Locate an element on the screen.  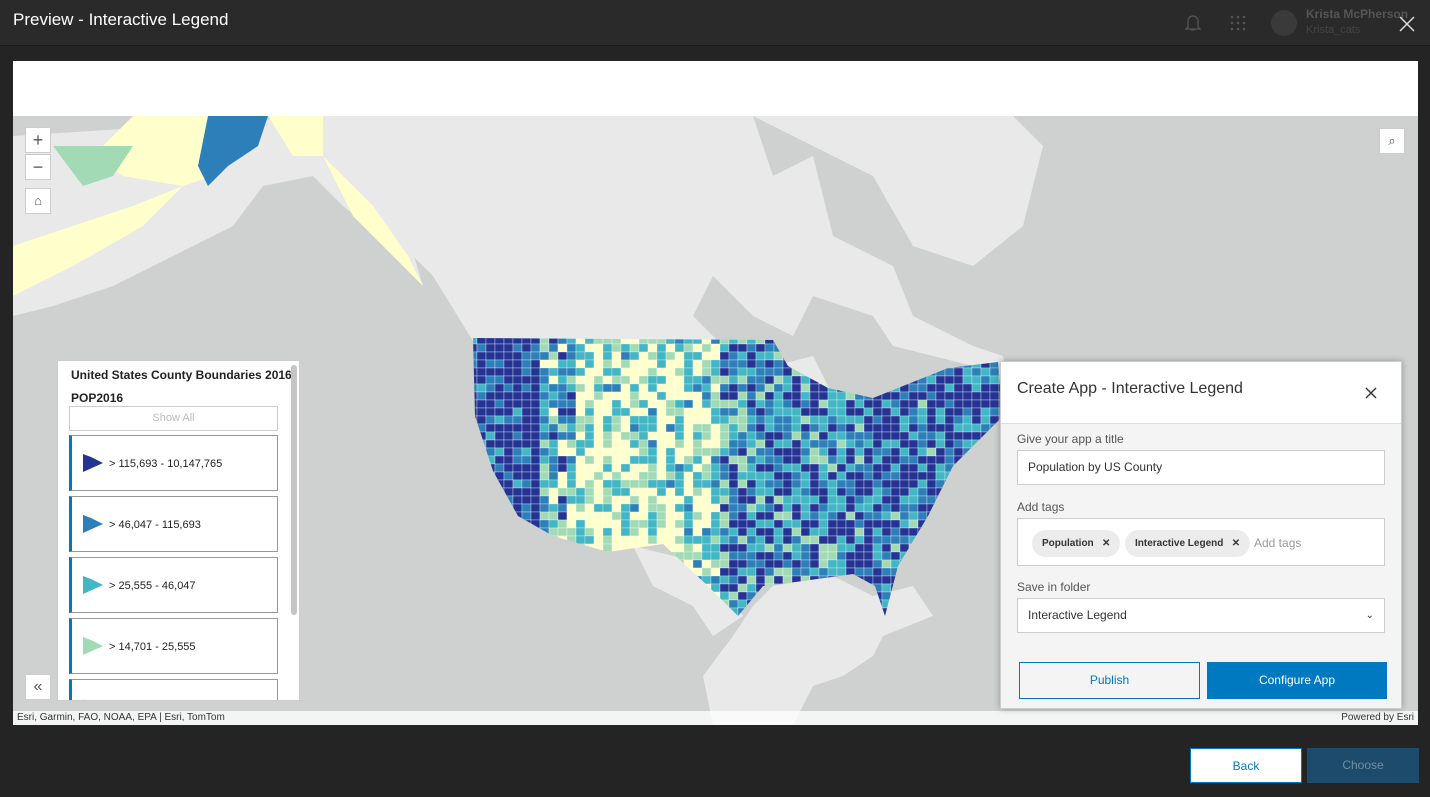
legend-item: > 14,701 - 25,555 is located at coordinates (173, 646).